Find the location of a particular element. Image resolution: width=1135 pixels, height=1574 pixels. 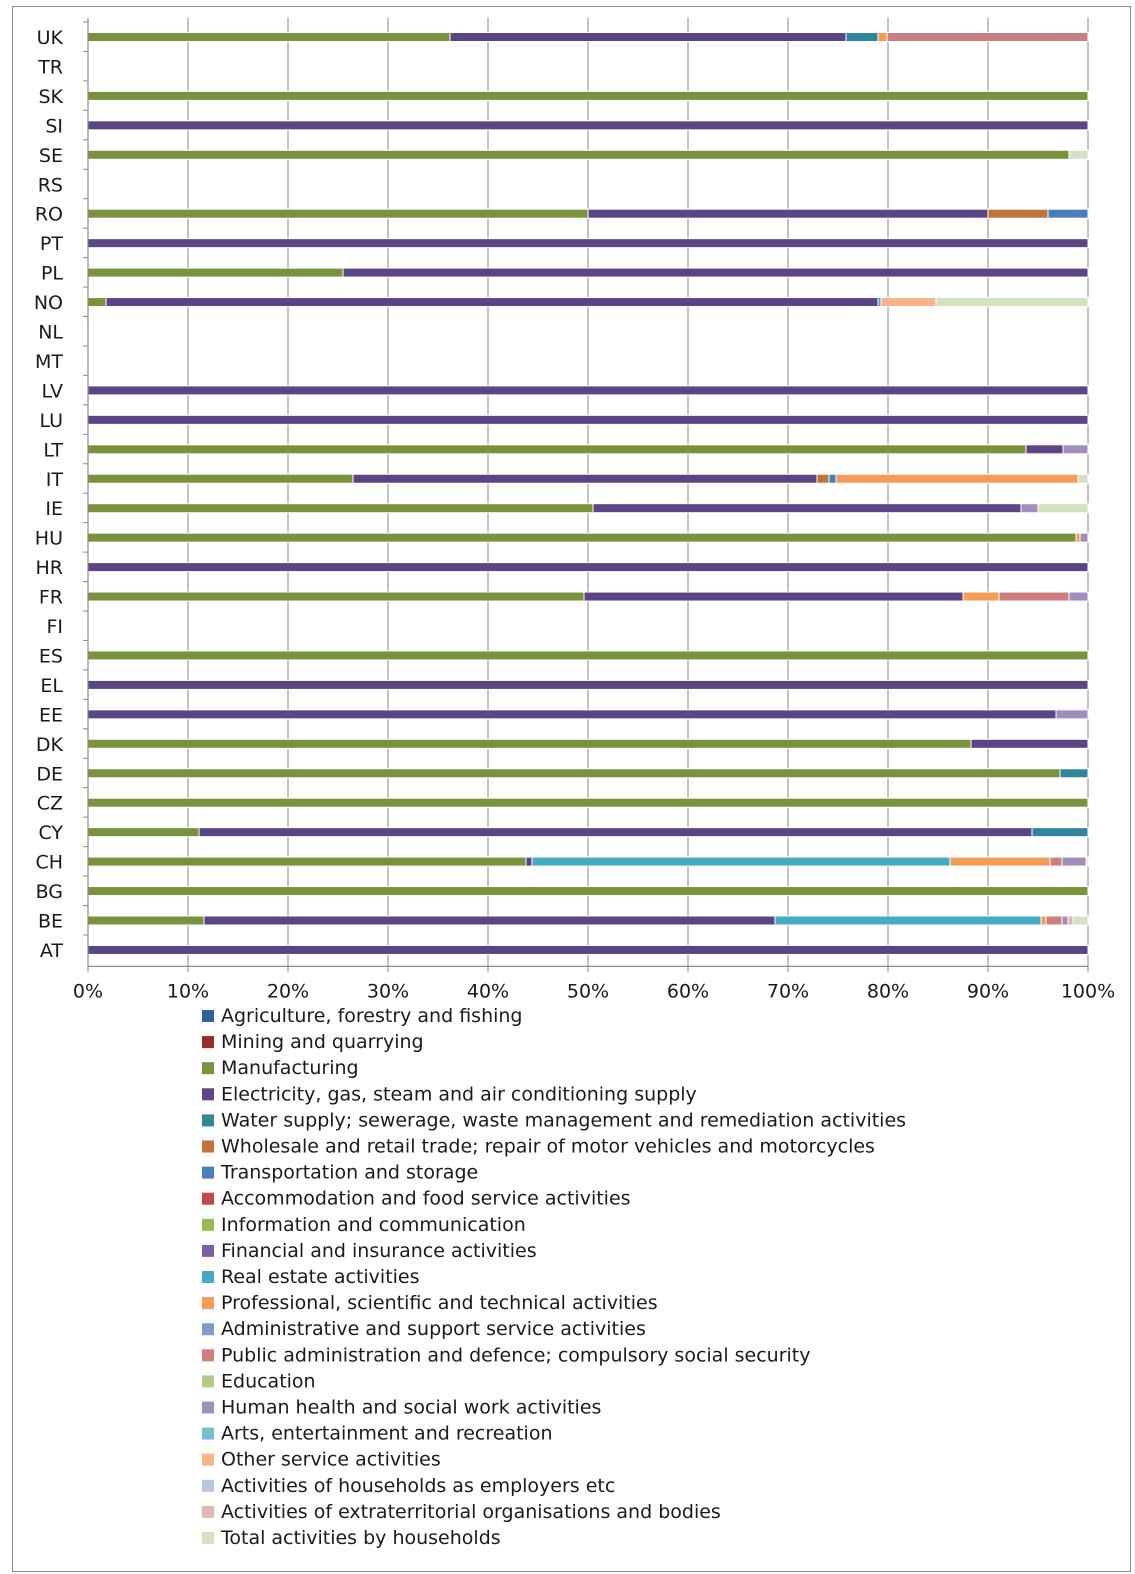

x-tick-label: 40% is located at coordinates (488, 991).